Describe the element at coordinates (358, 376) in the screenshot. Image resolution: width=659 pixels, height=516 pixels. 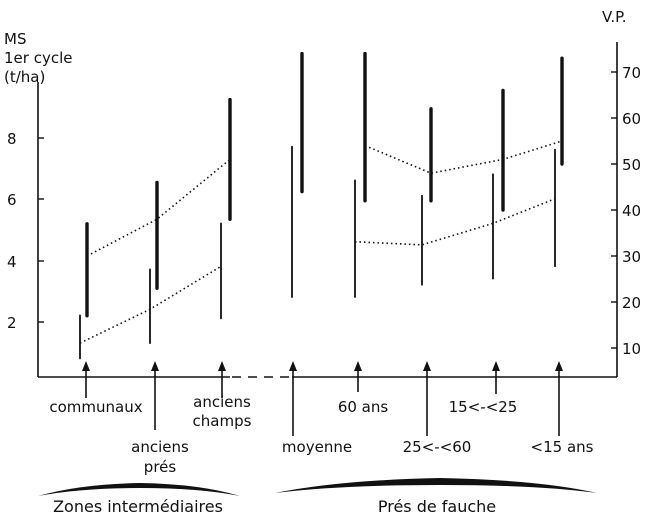
I see `arrow-60ans` at that location.